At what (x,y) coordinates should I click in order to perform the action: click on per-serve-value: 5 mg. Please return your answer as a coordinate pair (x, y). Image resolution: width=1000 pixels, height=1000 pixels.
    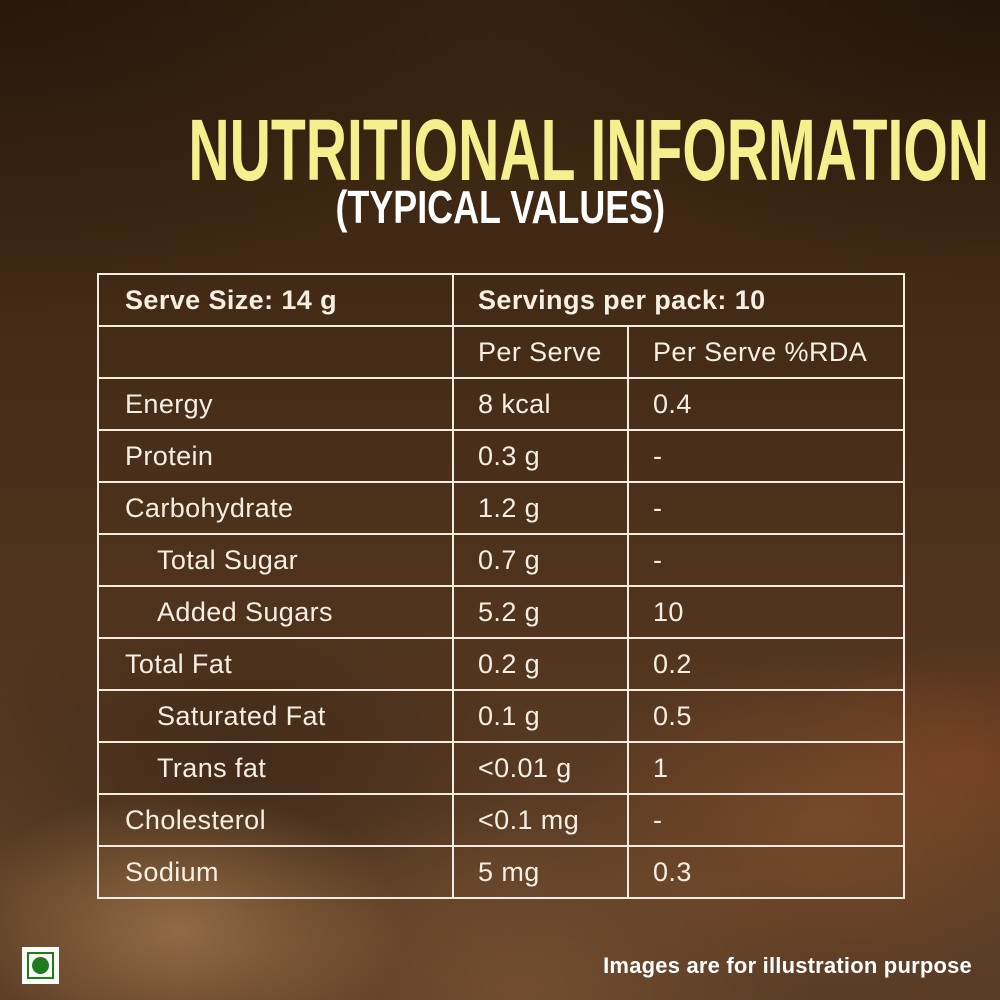
    Looking at the image, I should click on (540, 872).